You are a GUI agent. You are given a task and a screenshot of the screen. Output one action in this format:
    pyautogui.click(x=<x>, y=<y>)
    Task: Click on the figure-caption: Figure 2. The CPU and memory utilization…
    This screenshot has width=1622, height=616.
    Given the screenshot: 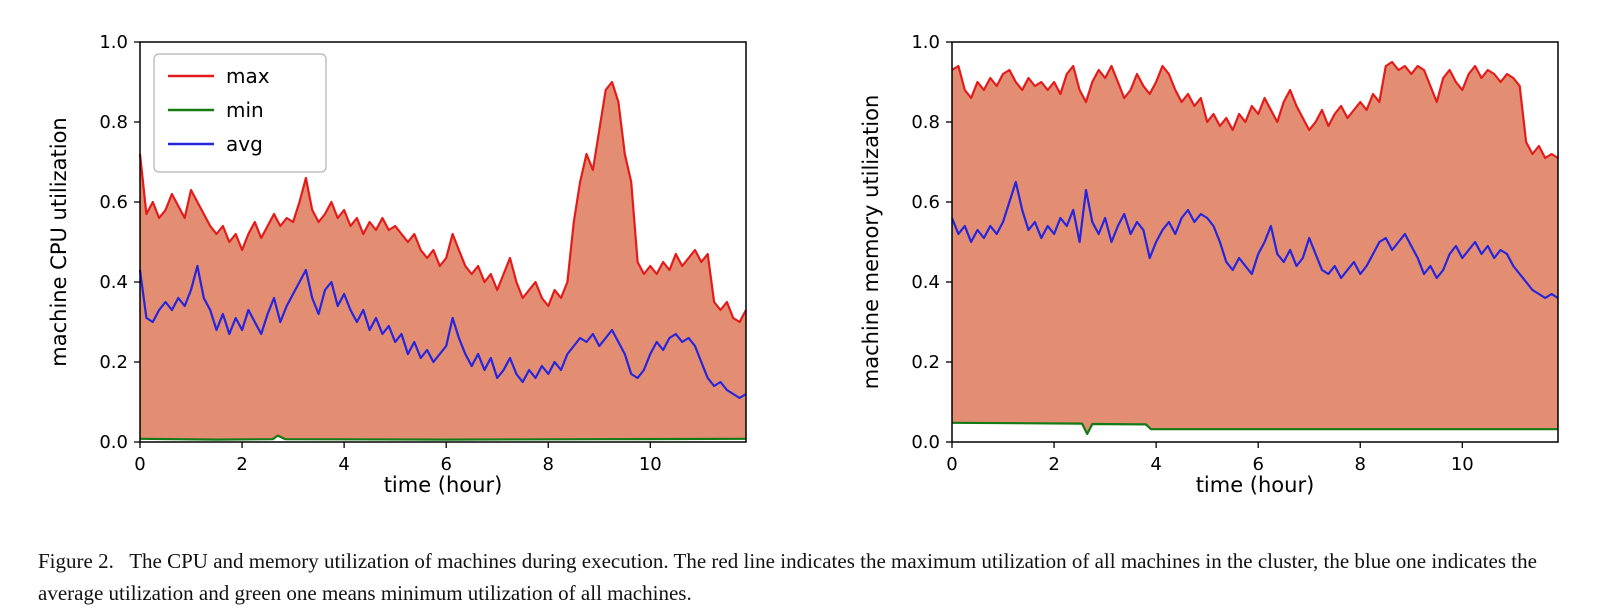 What is the action you would take?
    pyautogui.click(x=790, y=577)
    